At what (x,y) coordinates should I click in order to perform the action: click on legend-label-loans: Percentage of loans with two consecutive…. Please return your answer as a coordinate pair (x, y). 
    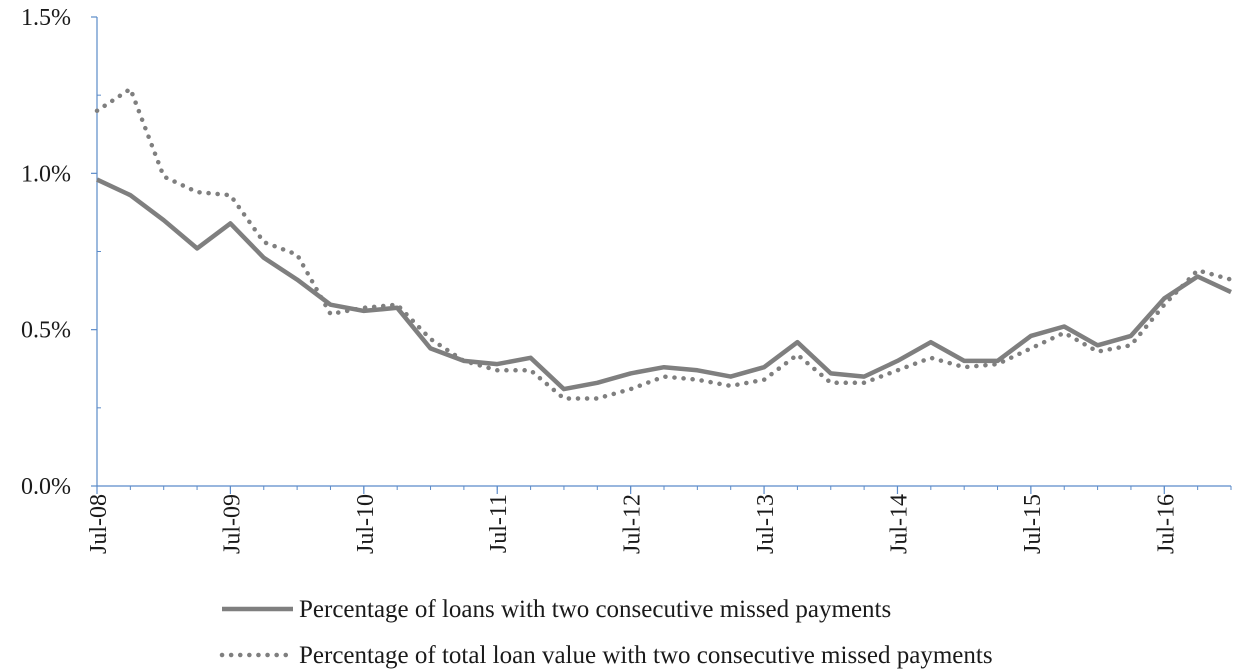
    Looking at the image, I should click on (595, 609).